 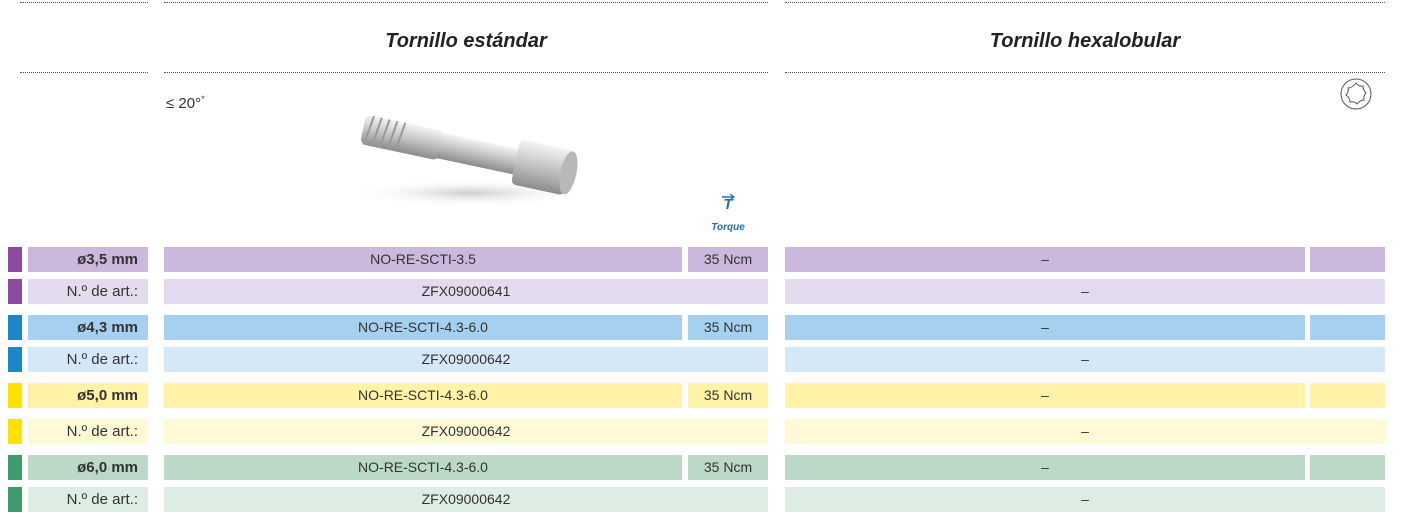 I want to click on torque-label: Torque, so click(x=728, y=227).